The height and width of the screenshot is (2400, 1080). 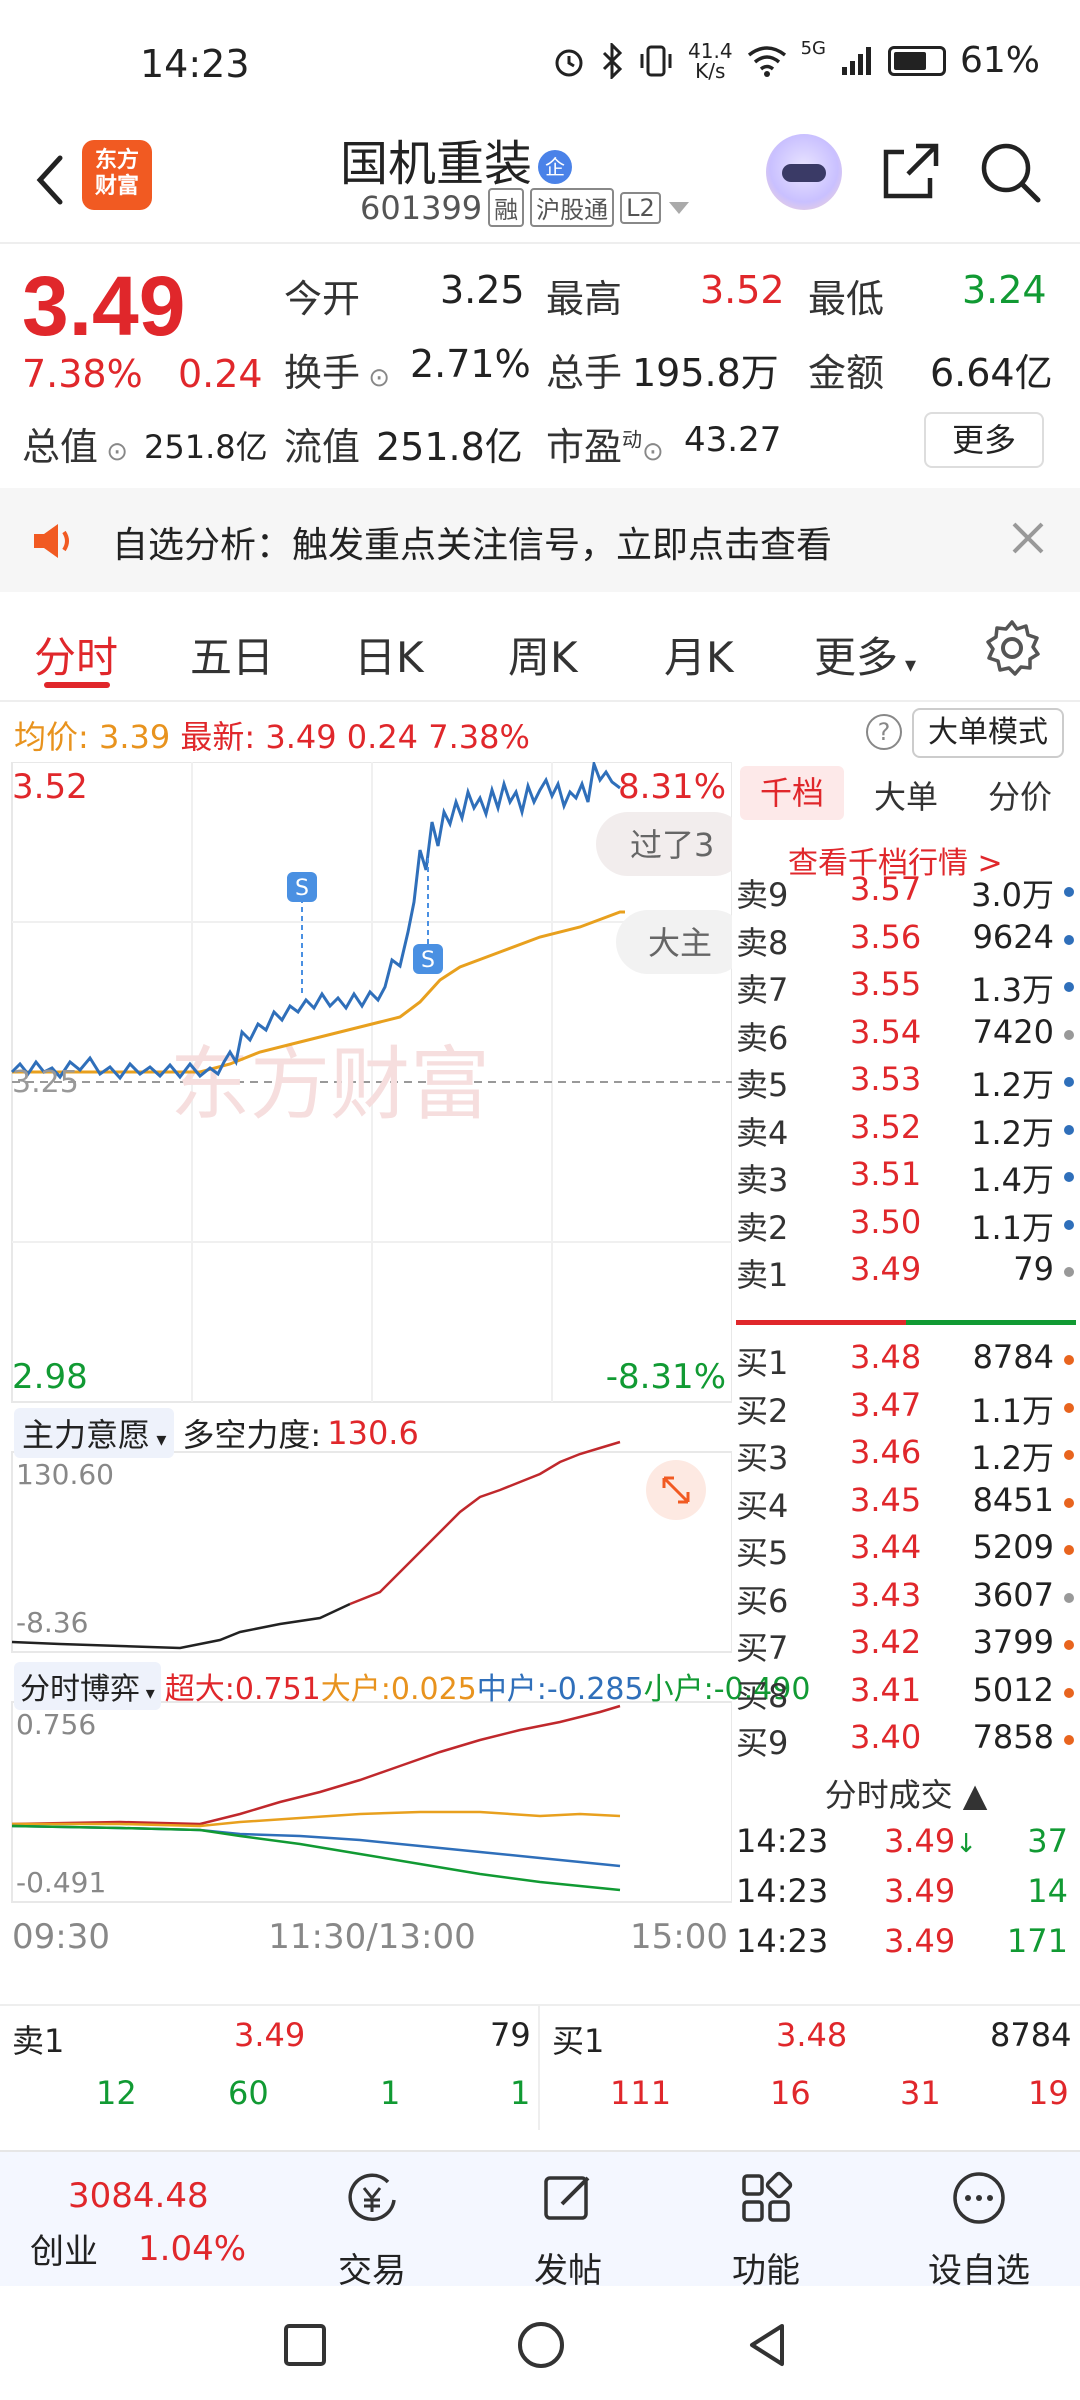 What do you see at coordinates (543, 657) in the screenshot?
I see `tab-weekly-k: 周K` at bounding box center [543, 657].